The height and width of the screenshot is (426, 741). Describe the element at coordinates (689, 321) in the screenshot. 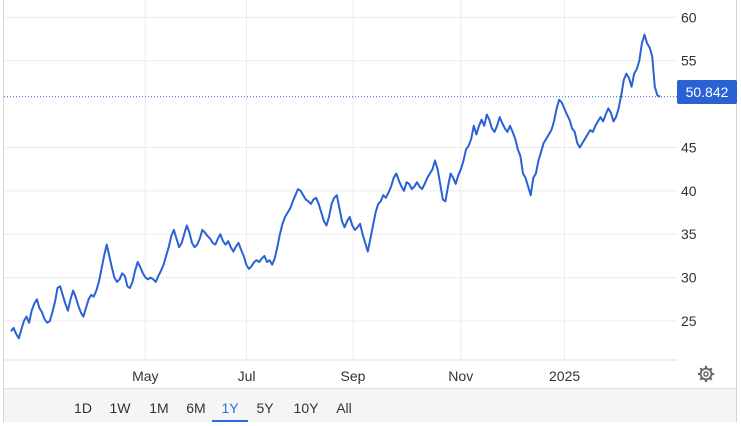

I see `y-tick-label: 25` at that location.